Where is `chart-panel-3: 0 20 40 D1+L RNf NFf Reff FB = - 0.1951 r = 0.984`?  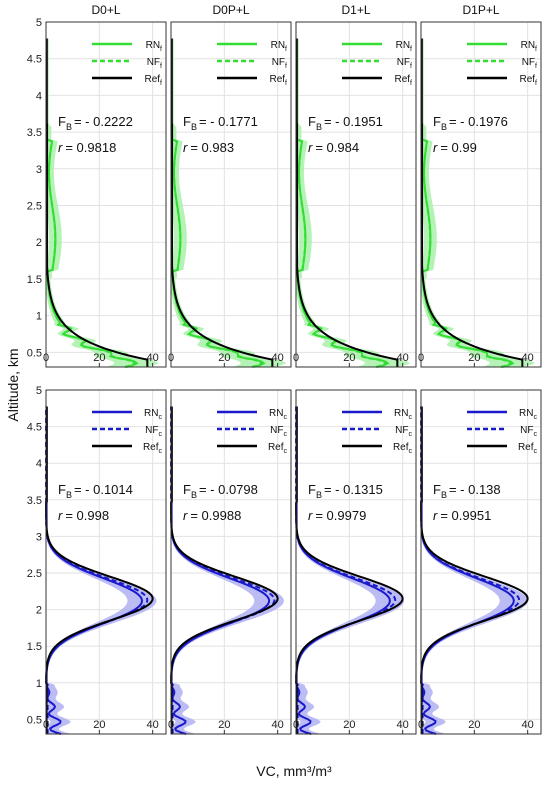 chart-panel-3: 0 20 40 D1+L RNf NFf Reff FB = - 0.1951 r = 0.984 is located at coordinates (355, 185).